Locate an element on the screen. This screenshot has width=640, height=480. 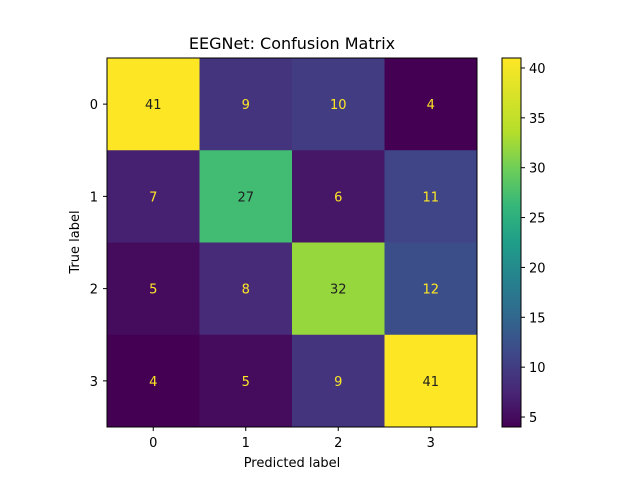
colorbar is located at coordinates (511, 242).